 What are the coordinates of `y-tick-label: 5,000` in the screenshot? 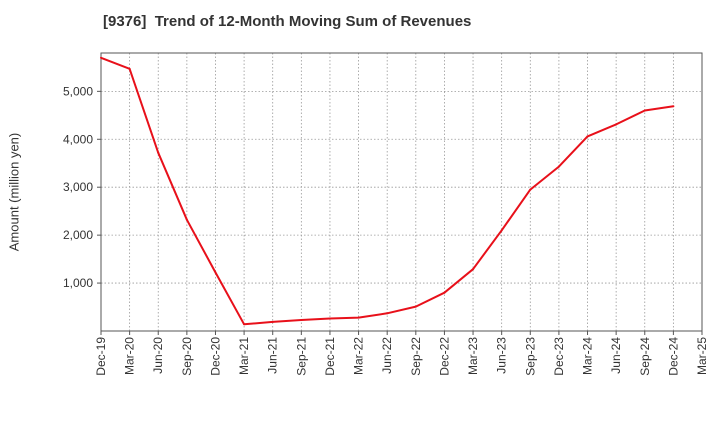 It's located at (78, 91).